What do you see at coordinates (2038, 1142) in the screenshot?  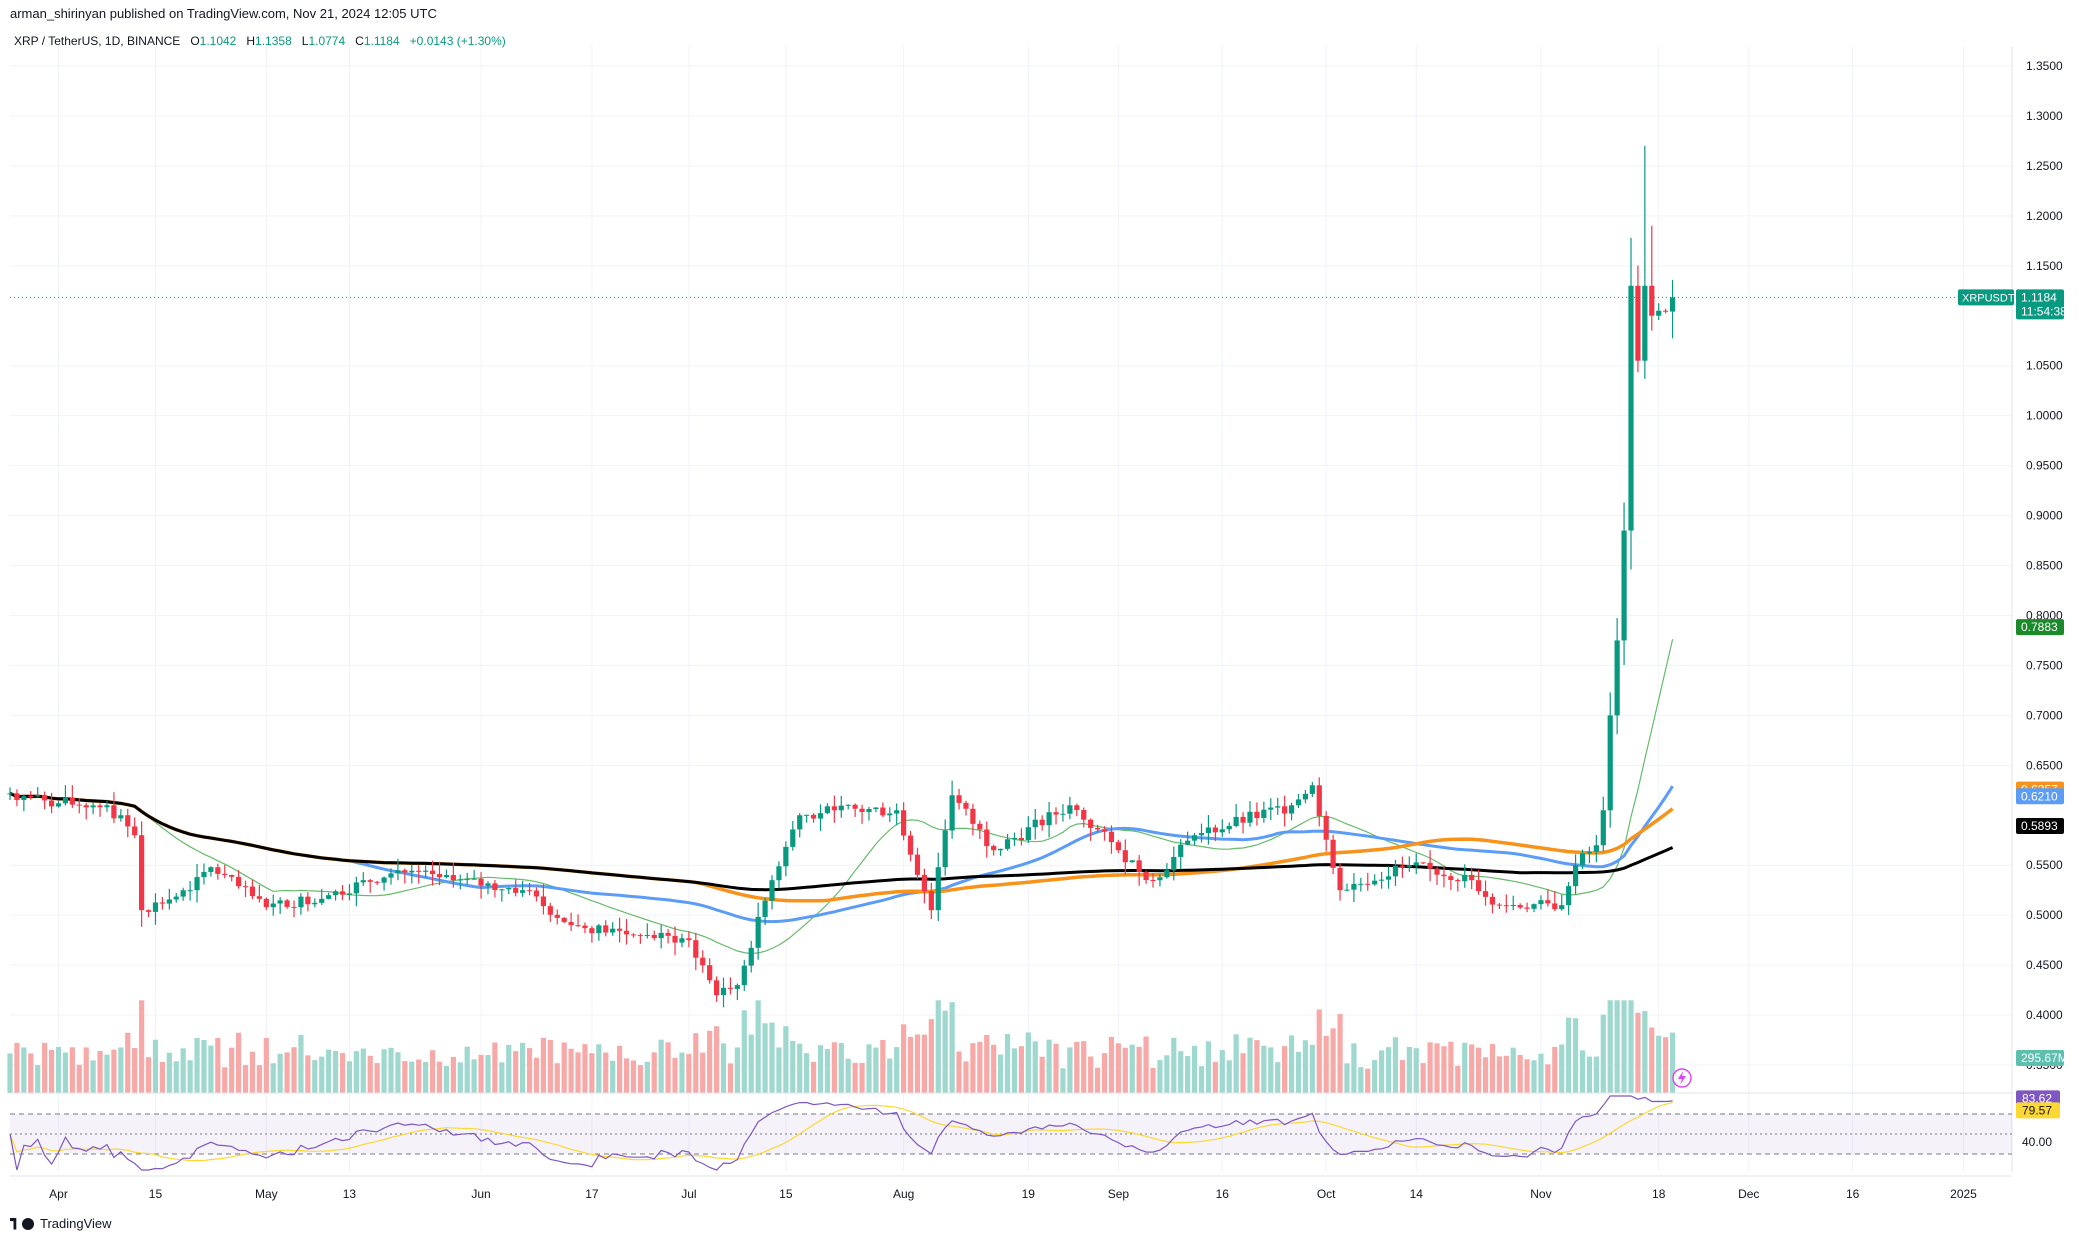 I see `rsi-label: 40.00` at bounding box center [2038, 1142].